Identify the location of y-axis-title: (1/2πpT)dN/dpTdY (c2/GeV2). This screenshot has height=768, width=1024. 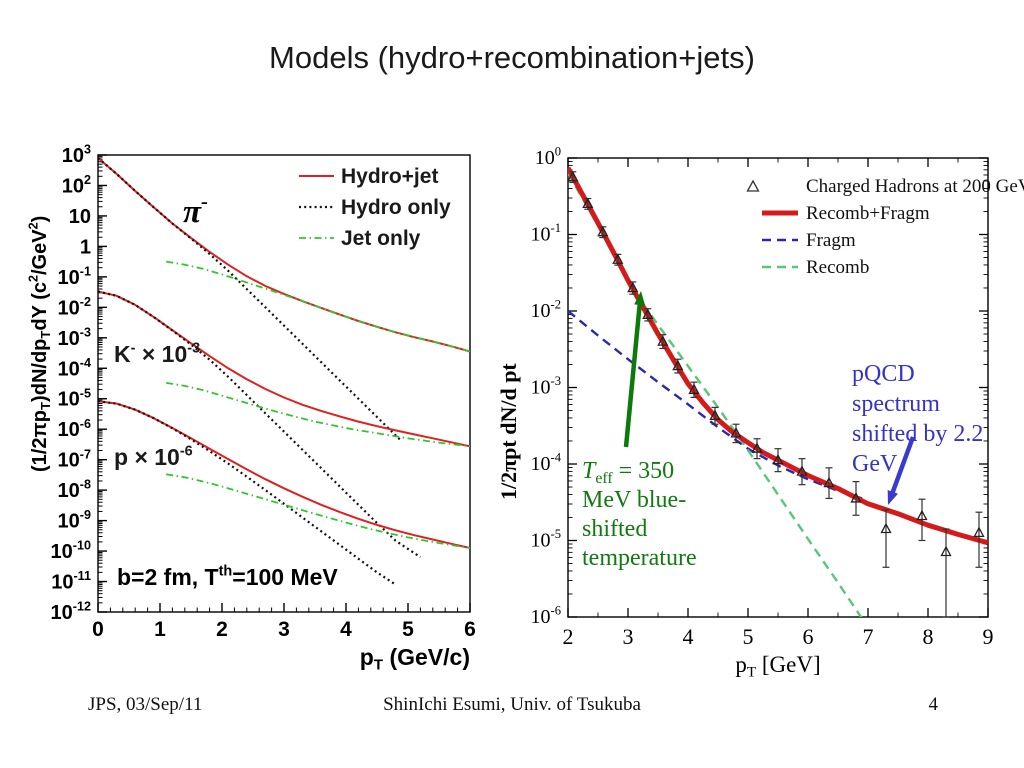
(40, 344).